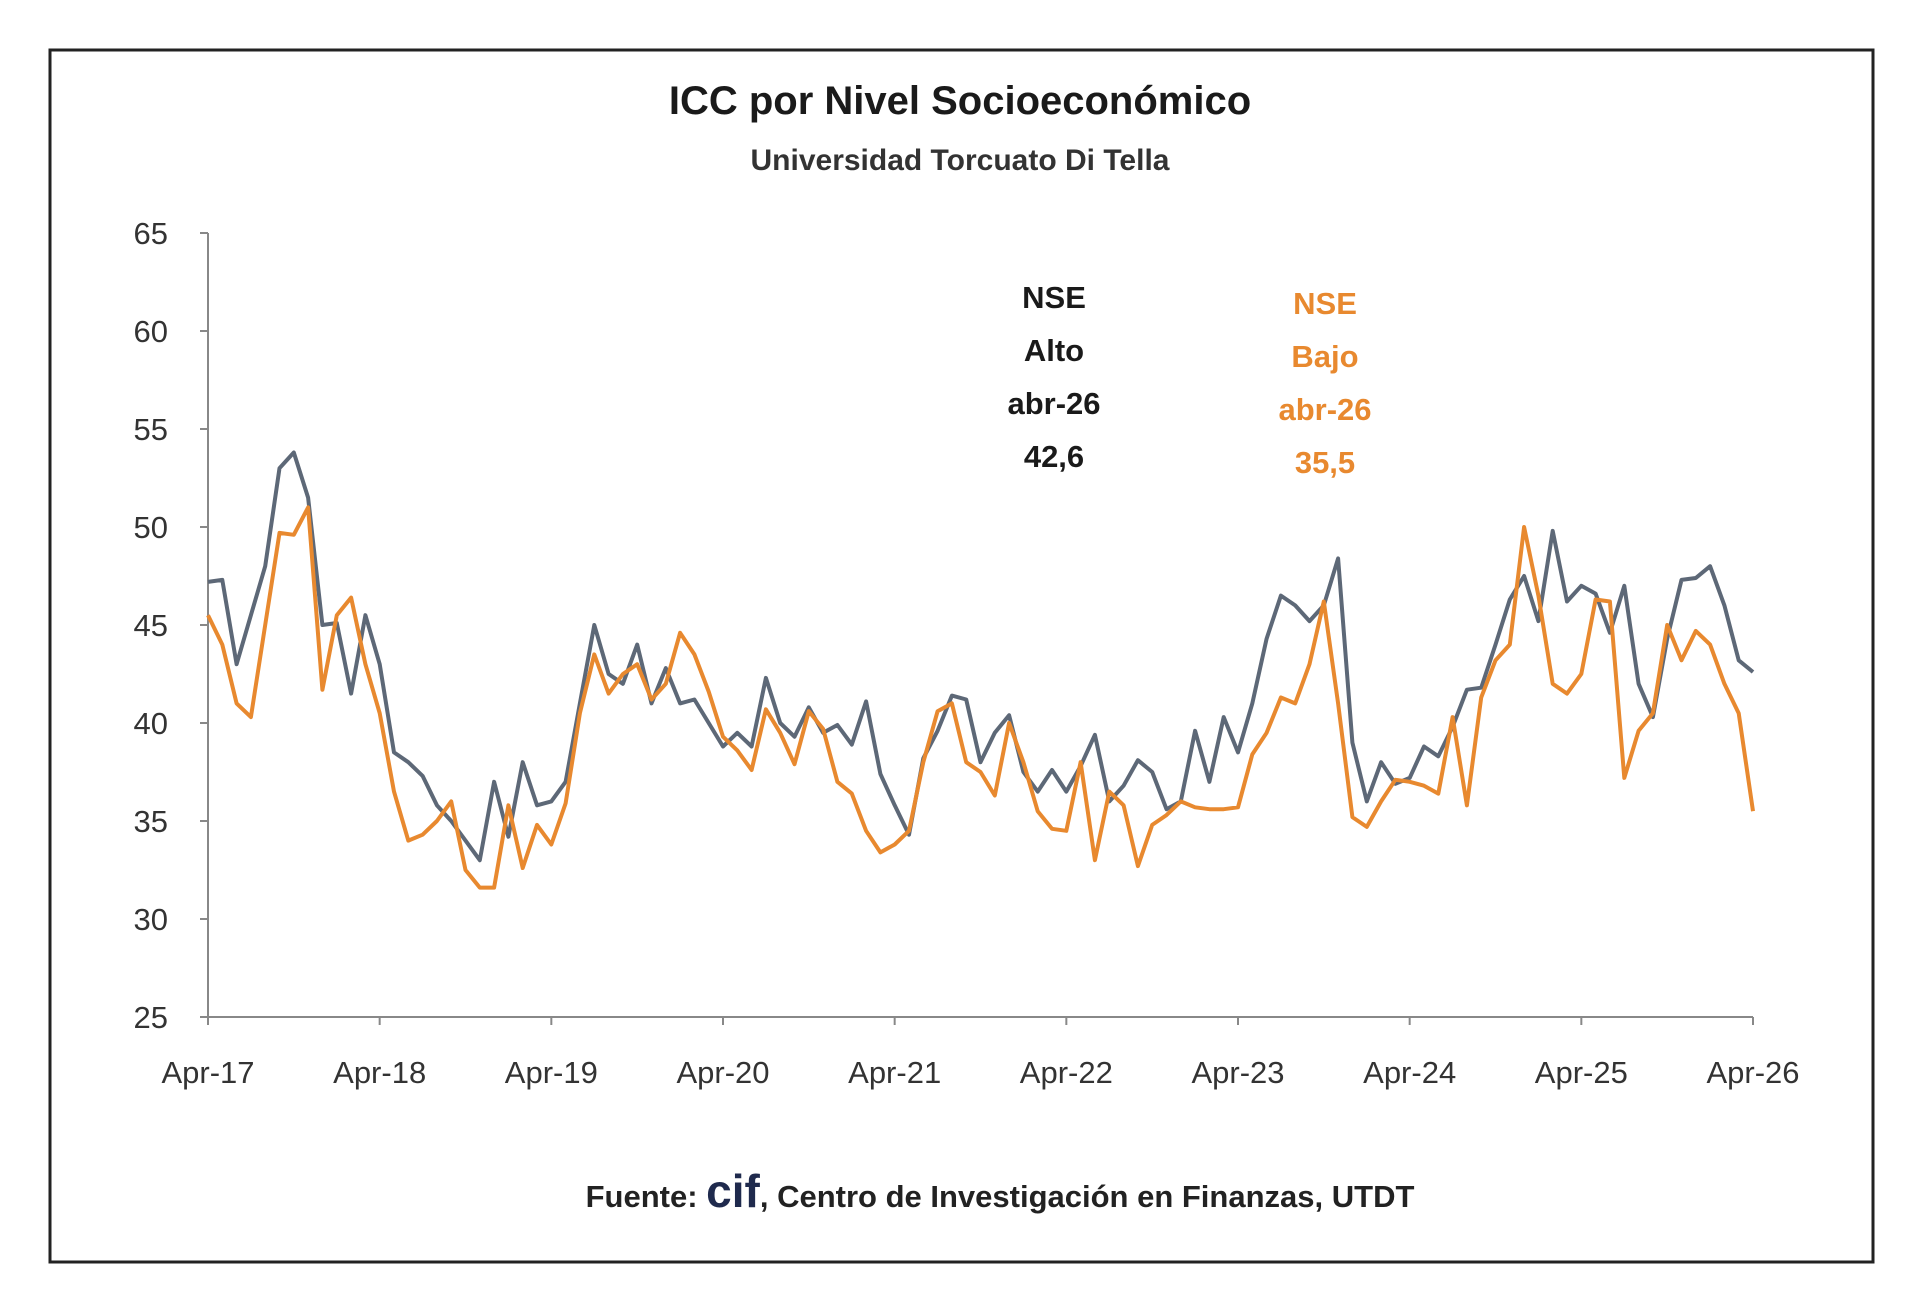 The height and width of the screenshot is (1310, 1920). What do you see at coordinates (1054, 456) in the screenshot?
I see `annotation-text: 42,6` at bounding box center [1054, 456].